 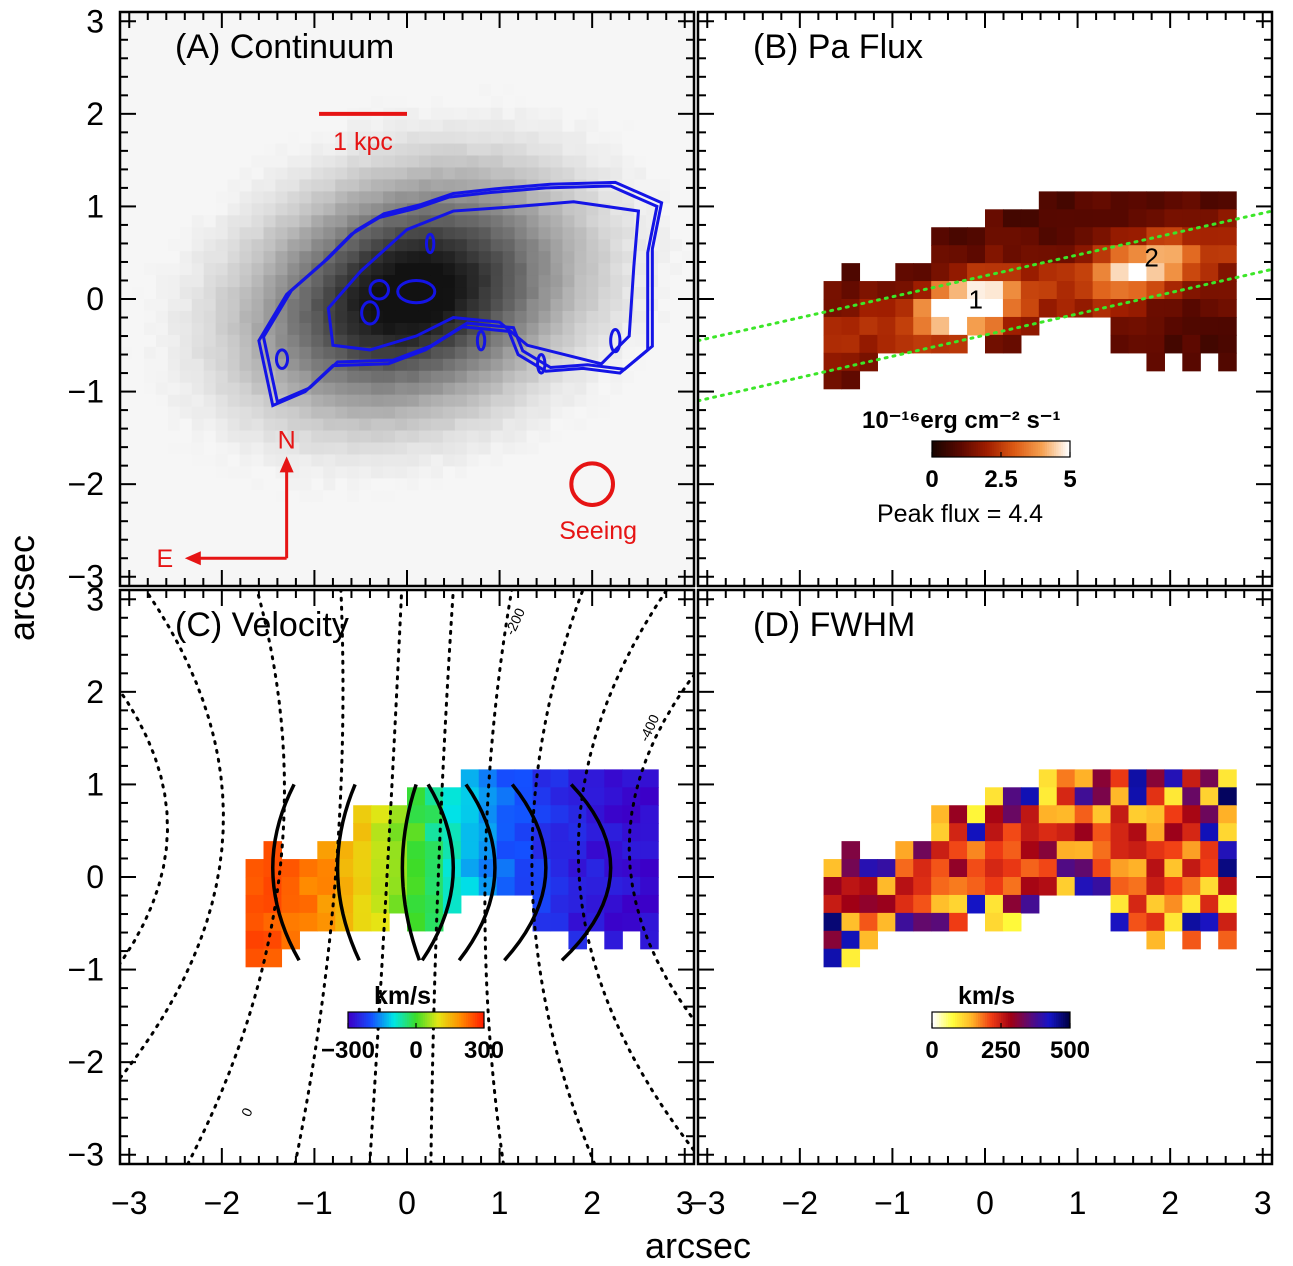 What do you see at coordinates (986, 996) in the screenshot?
I see `fwhm-colorbar-title: km/s` at bounding box center [986, 996].